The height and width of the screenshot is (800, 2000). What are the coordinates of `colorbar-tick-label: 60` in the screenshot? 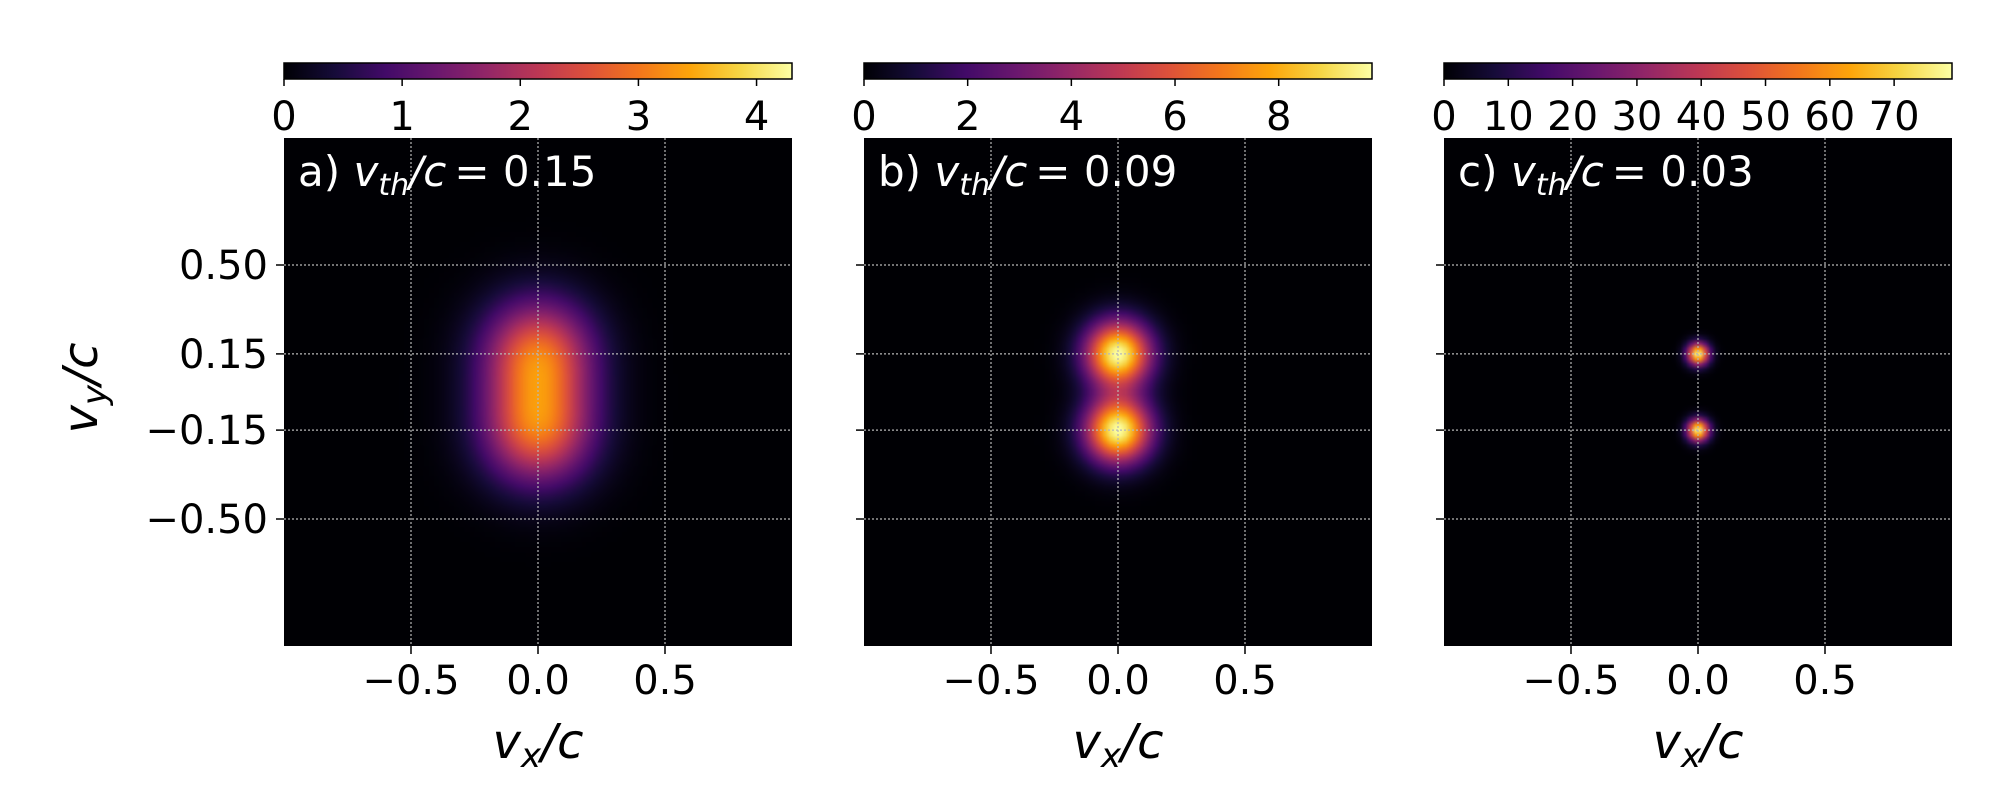 It's located at (1829, 117).